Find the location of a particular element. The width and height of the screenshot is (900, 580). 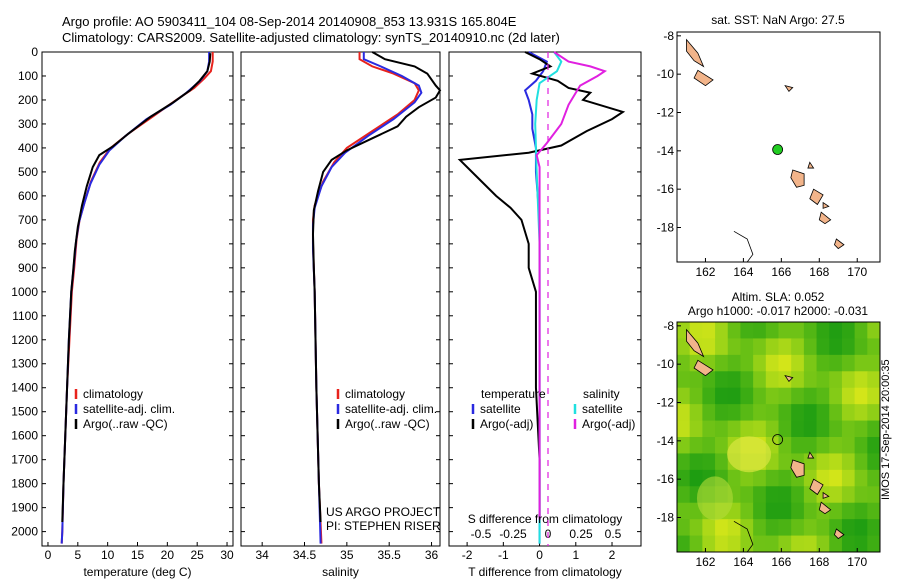

sst-map-title: sat. SST: NaN Argo: 27.5 is located at coordinates (778, 20).